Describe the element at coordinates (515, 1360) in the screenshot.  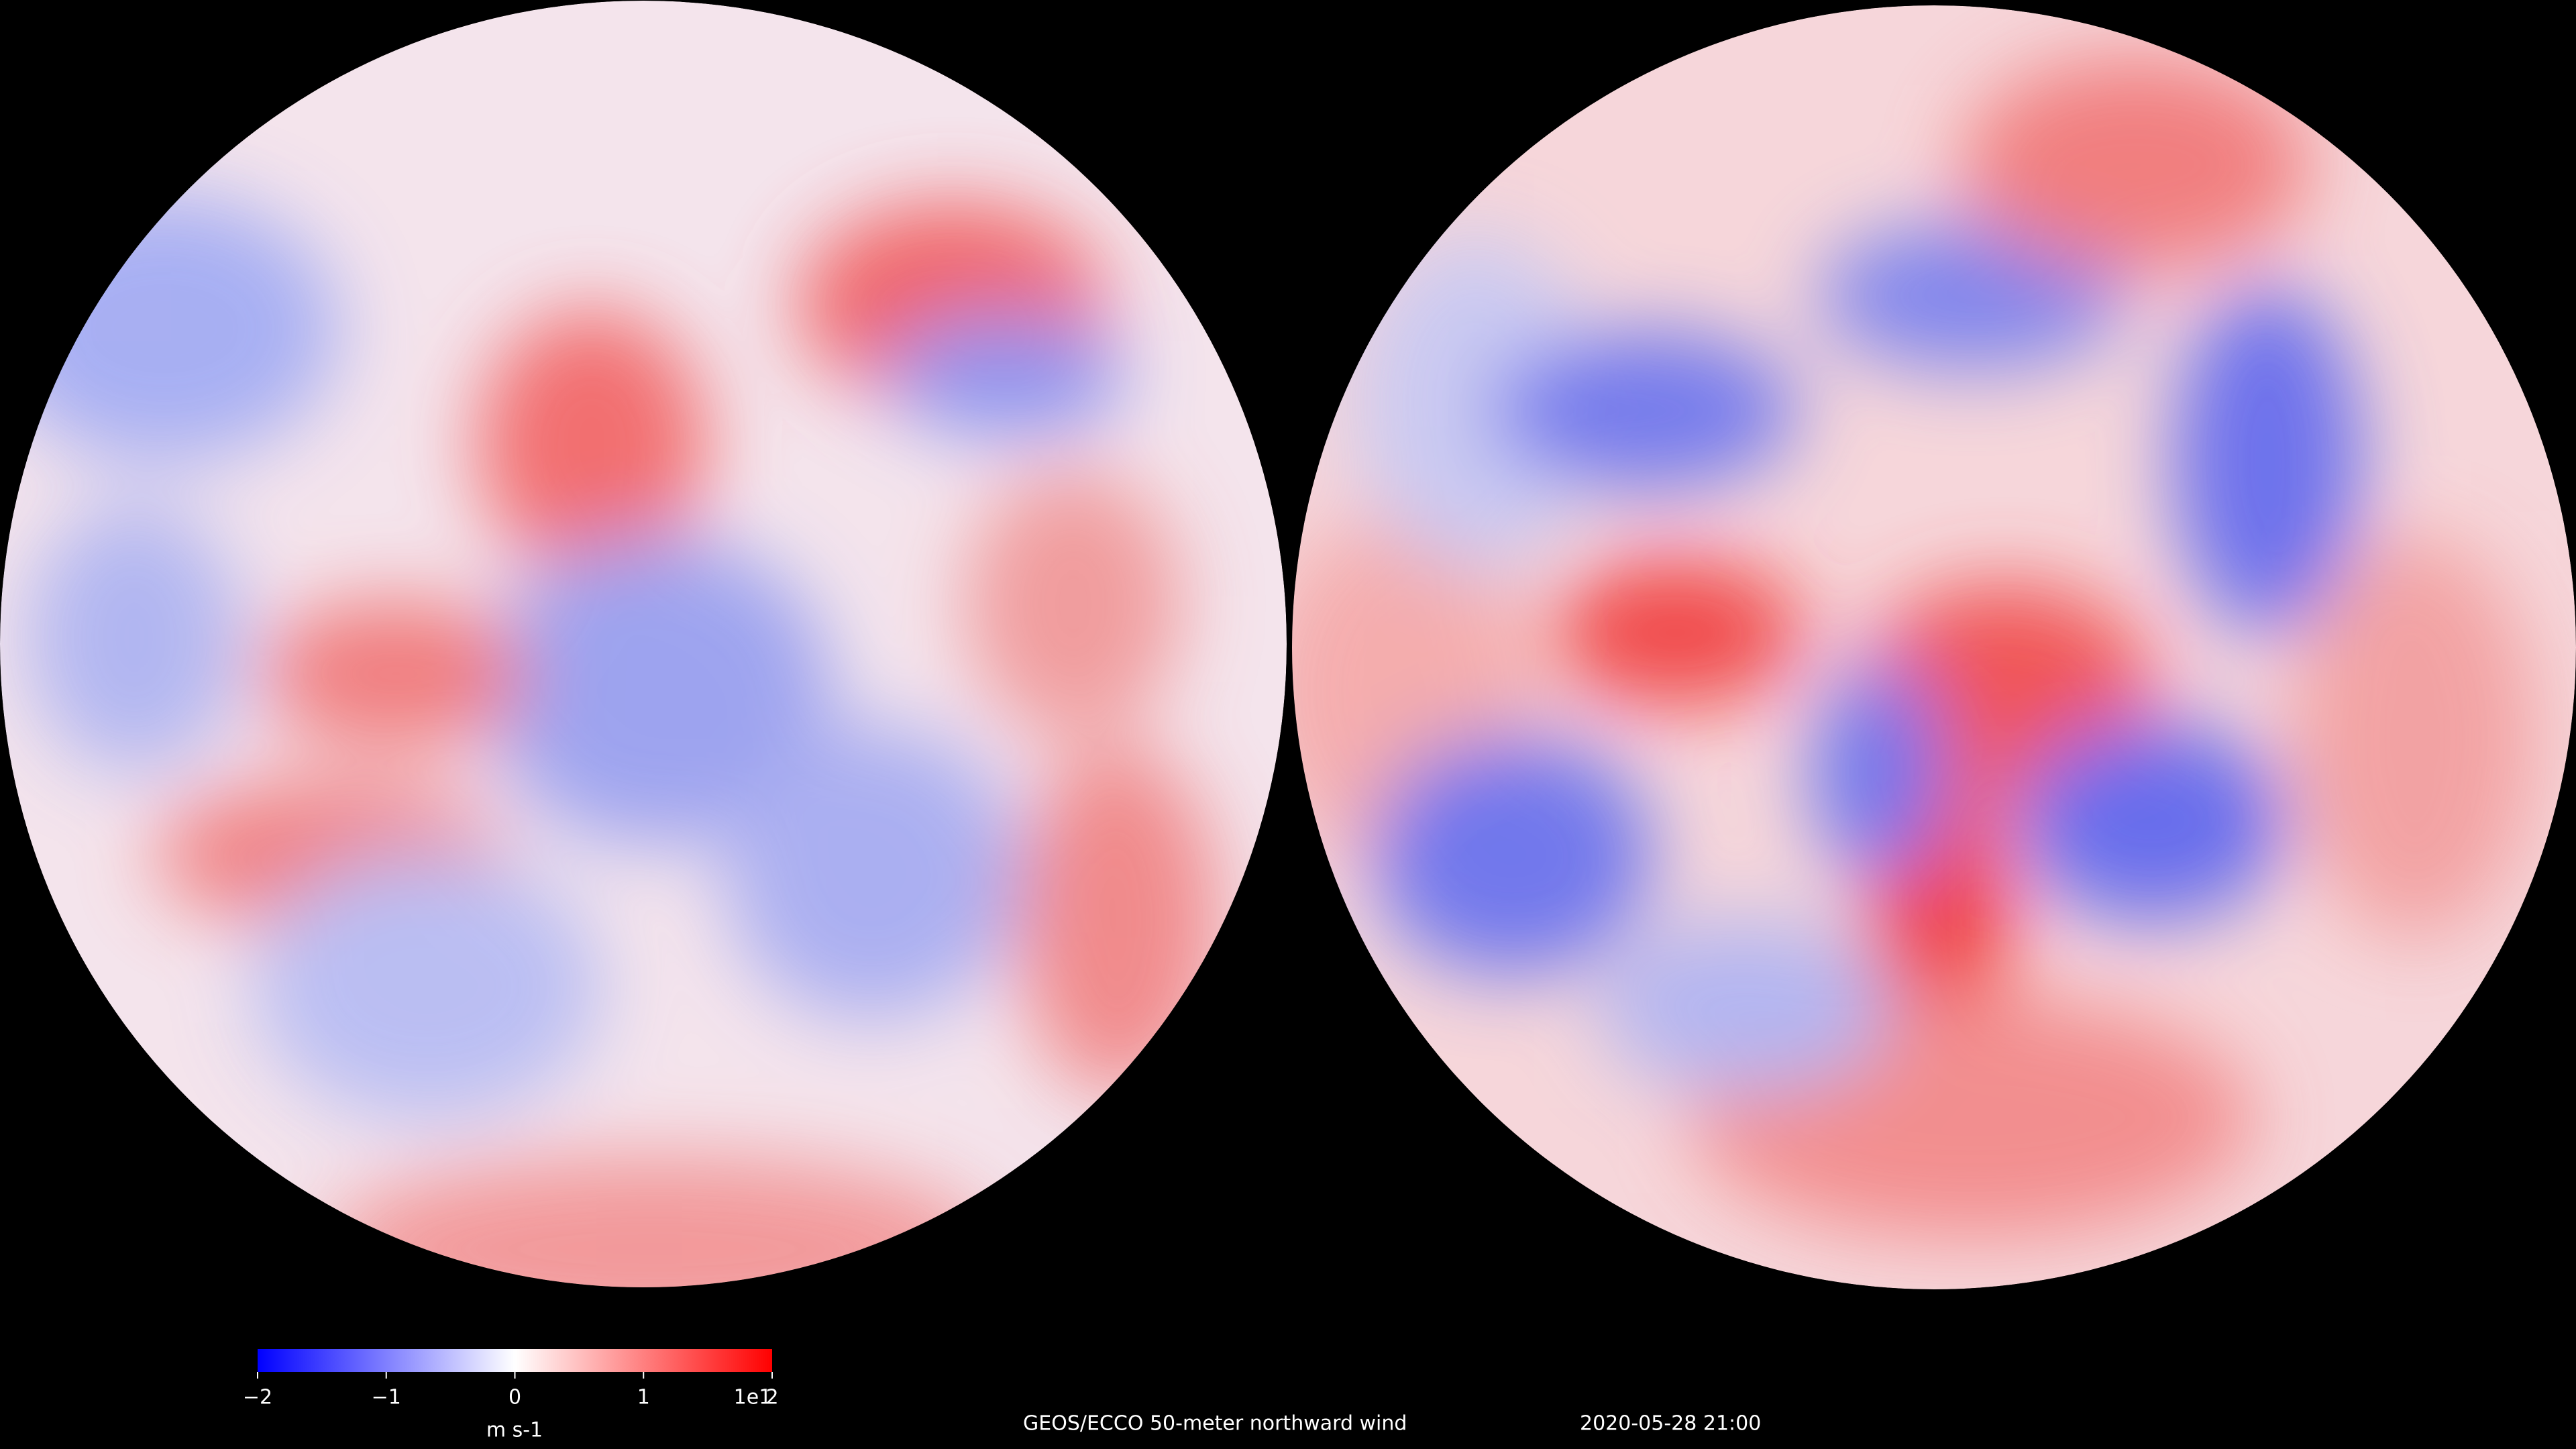
I see `colorbar-scale` at that location.